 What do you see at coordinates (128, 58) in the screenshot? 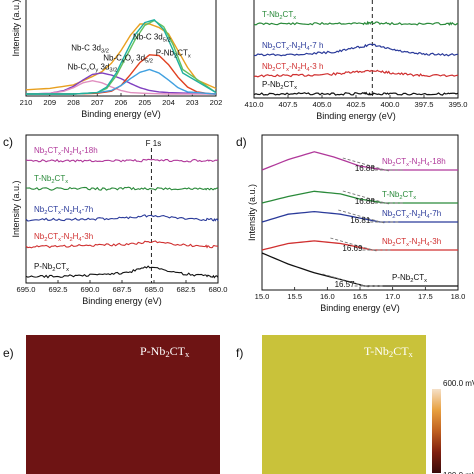
I see `annotation: Nb-CxOy 3d5/2` at bounding box center [128, 58].